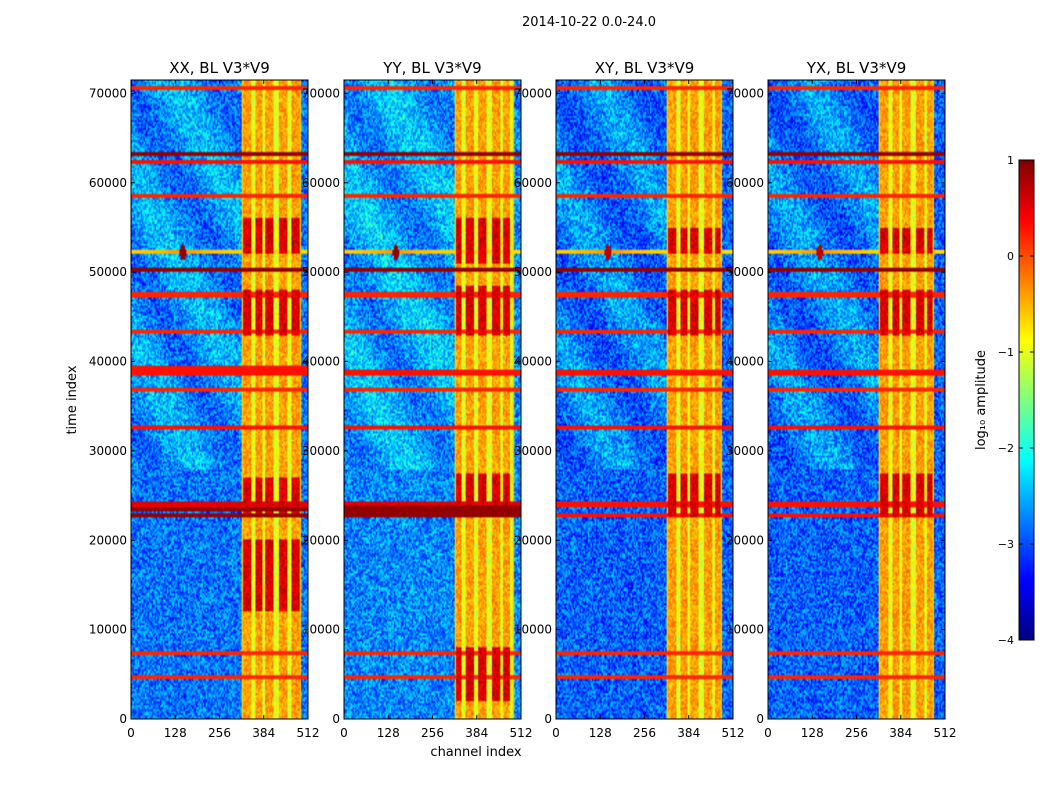  What do you see at coordinates (981, 400) in the screenshot?
I see `colorbar-label: log₁₀ amplitude` at bounding box center [981, 400].